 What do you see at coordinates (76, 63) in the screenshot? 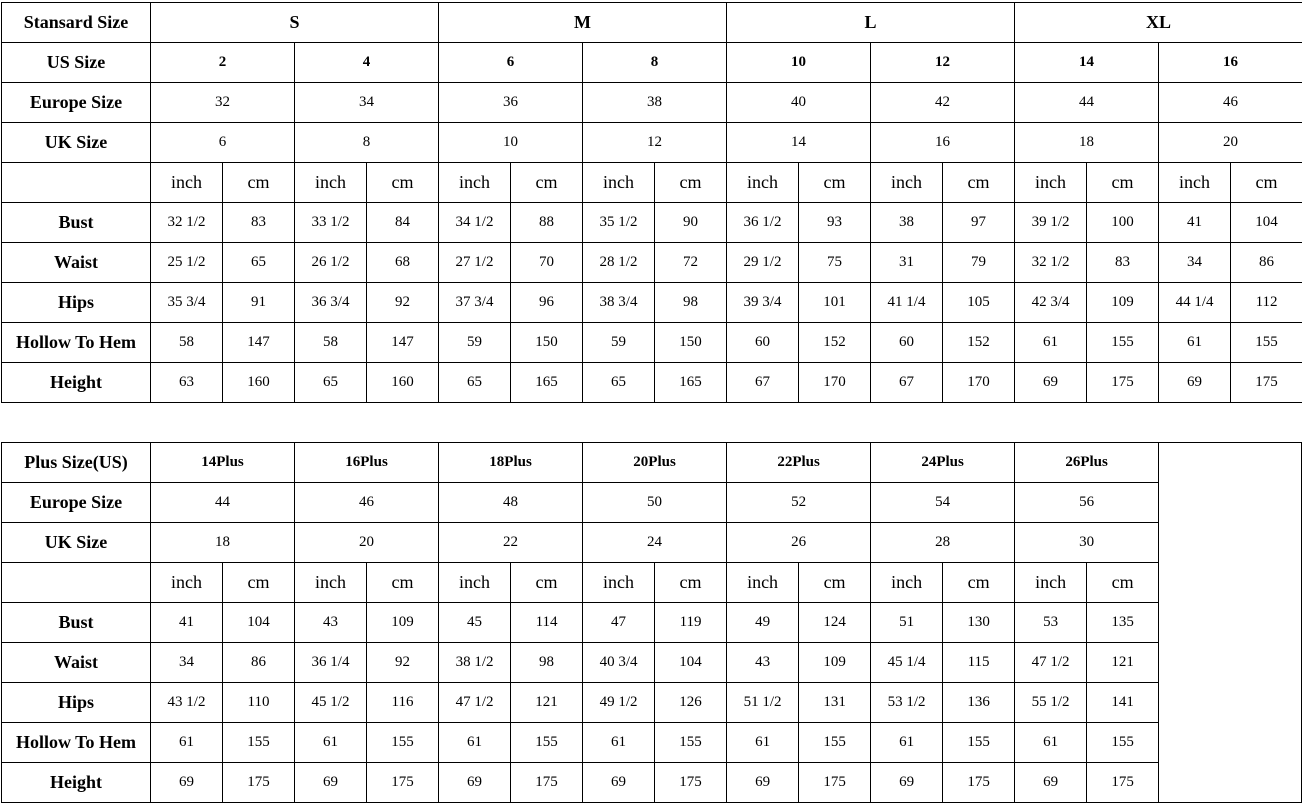
I see `row-label: US Size` at bounding box center [76, 63].